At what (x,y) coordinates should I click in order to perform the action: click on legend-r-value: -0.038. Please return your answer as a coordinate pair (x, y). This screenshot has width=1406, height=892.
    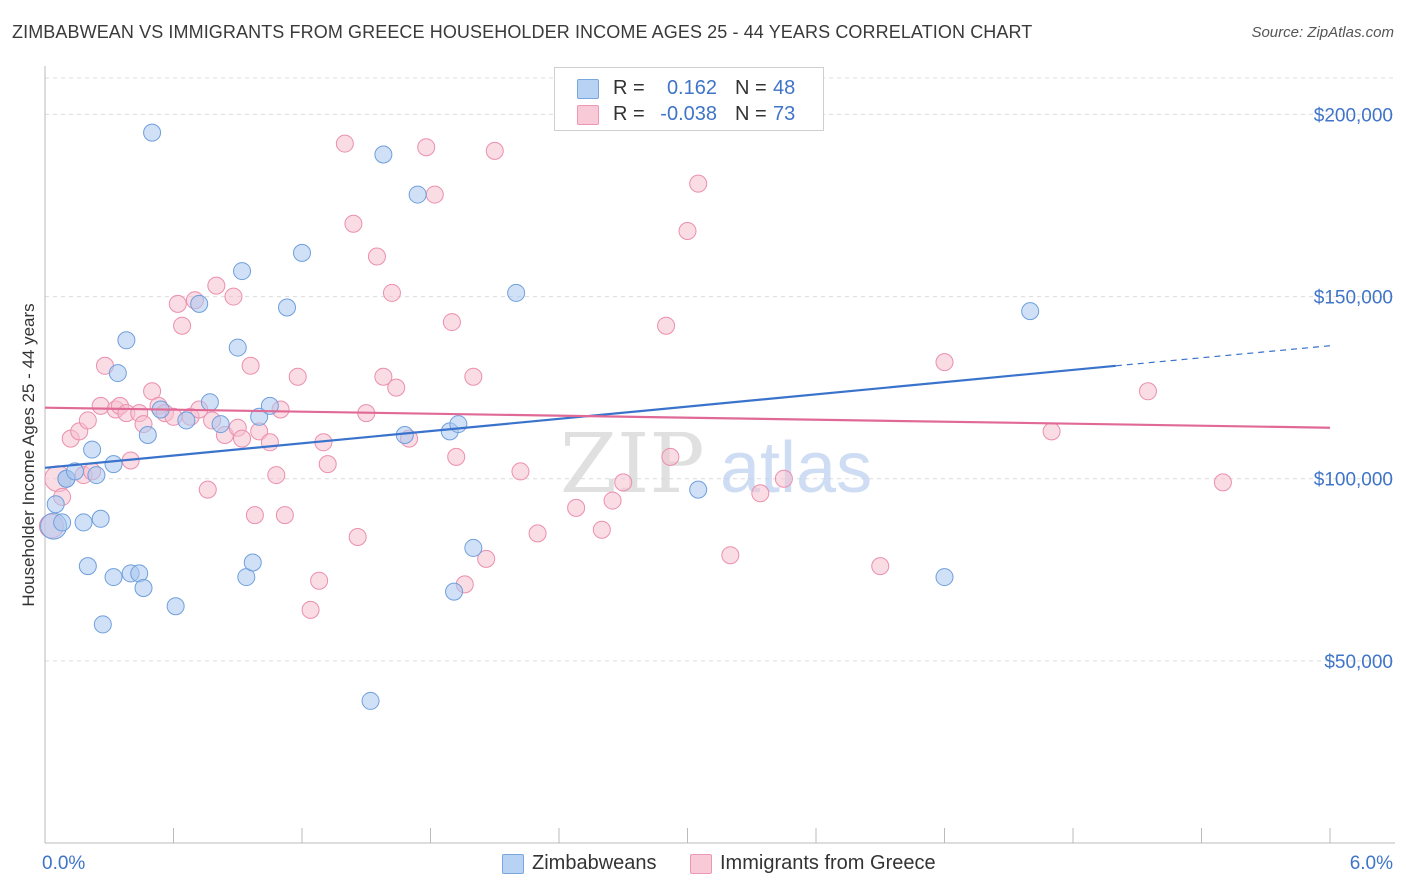
    Looking at the image, I should click on (688, 114).